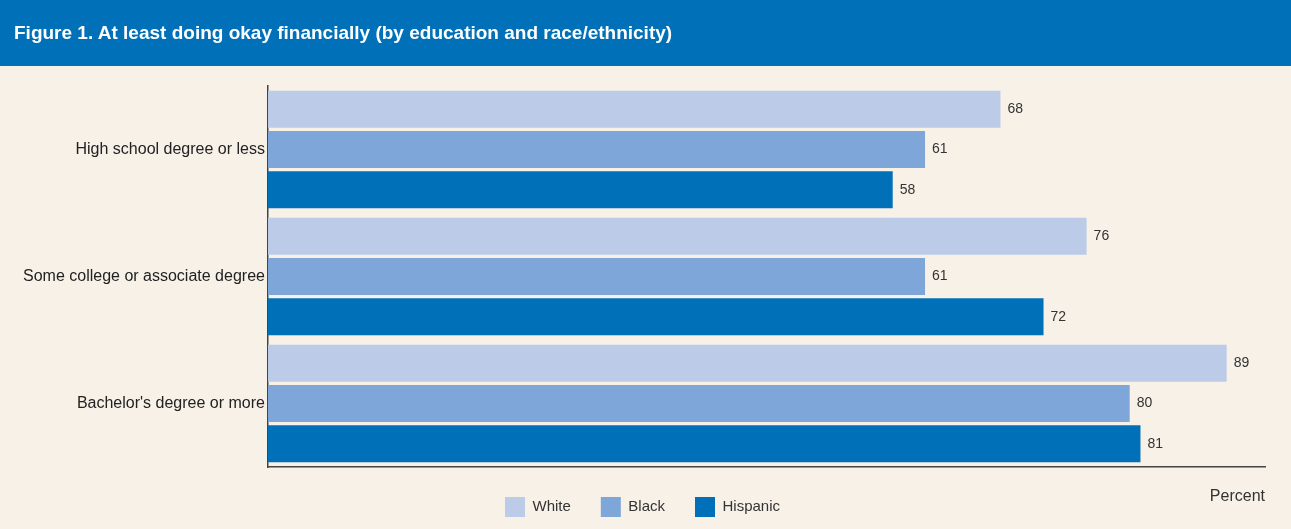  I want to click on data-label: 68, so click(1015, 108).